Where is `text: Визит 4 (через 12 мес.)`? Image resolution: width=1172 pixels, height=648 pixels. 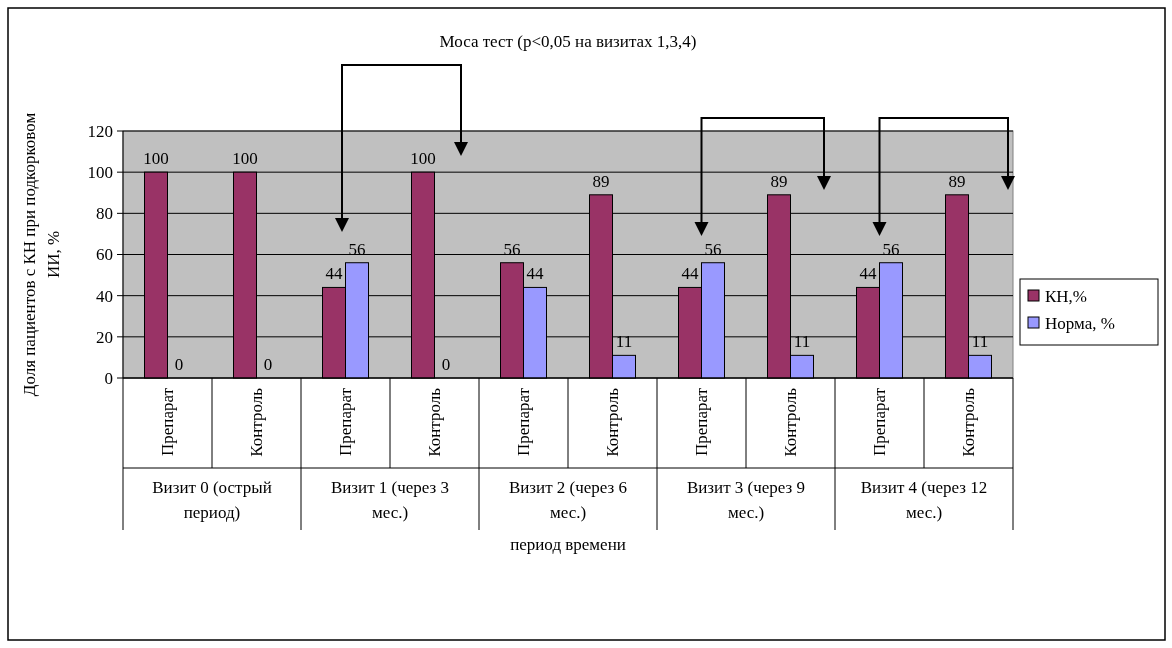 text: Визит 4 (через 12 мес.) is located at coordinates (924, 500).